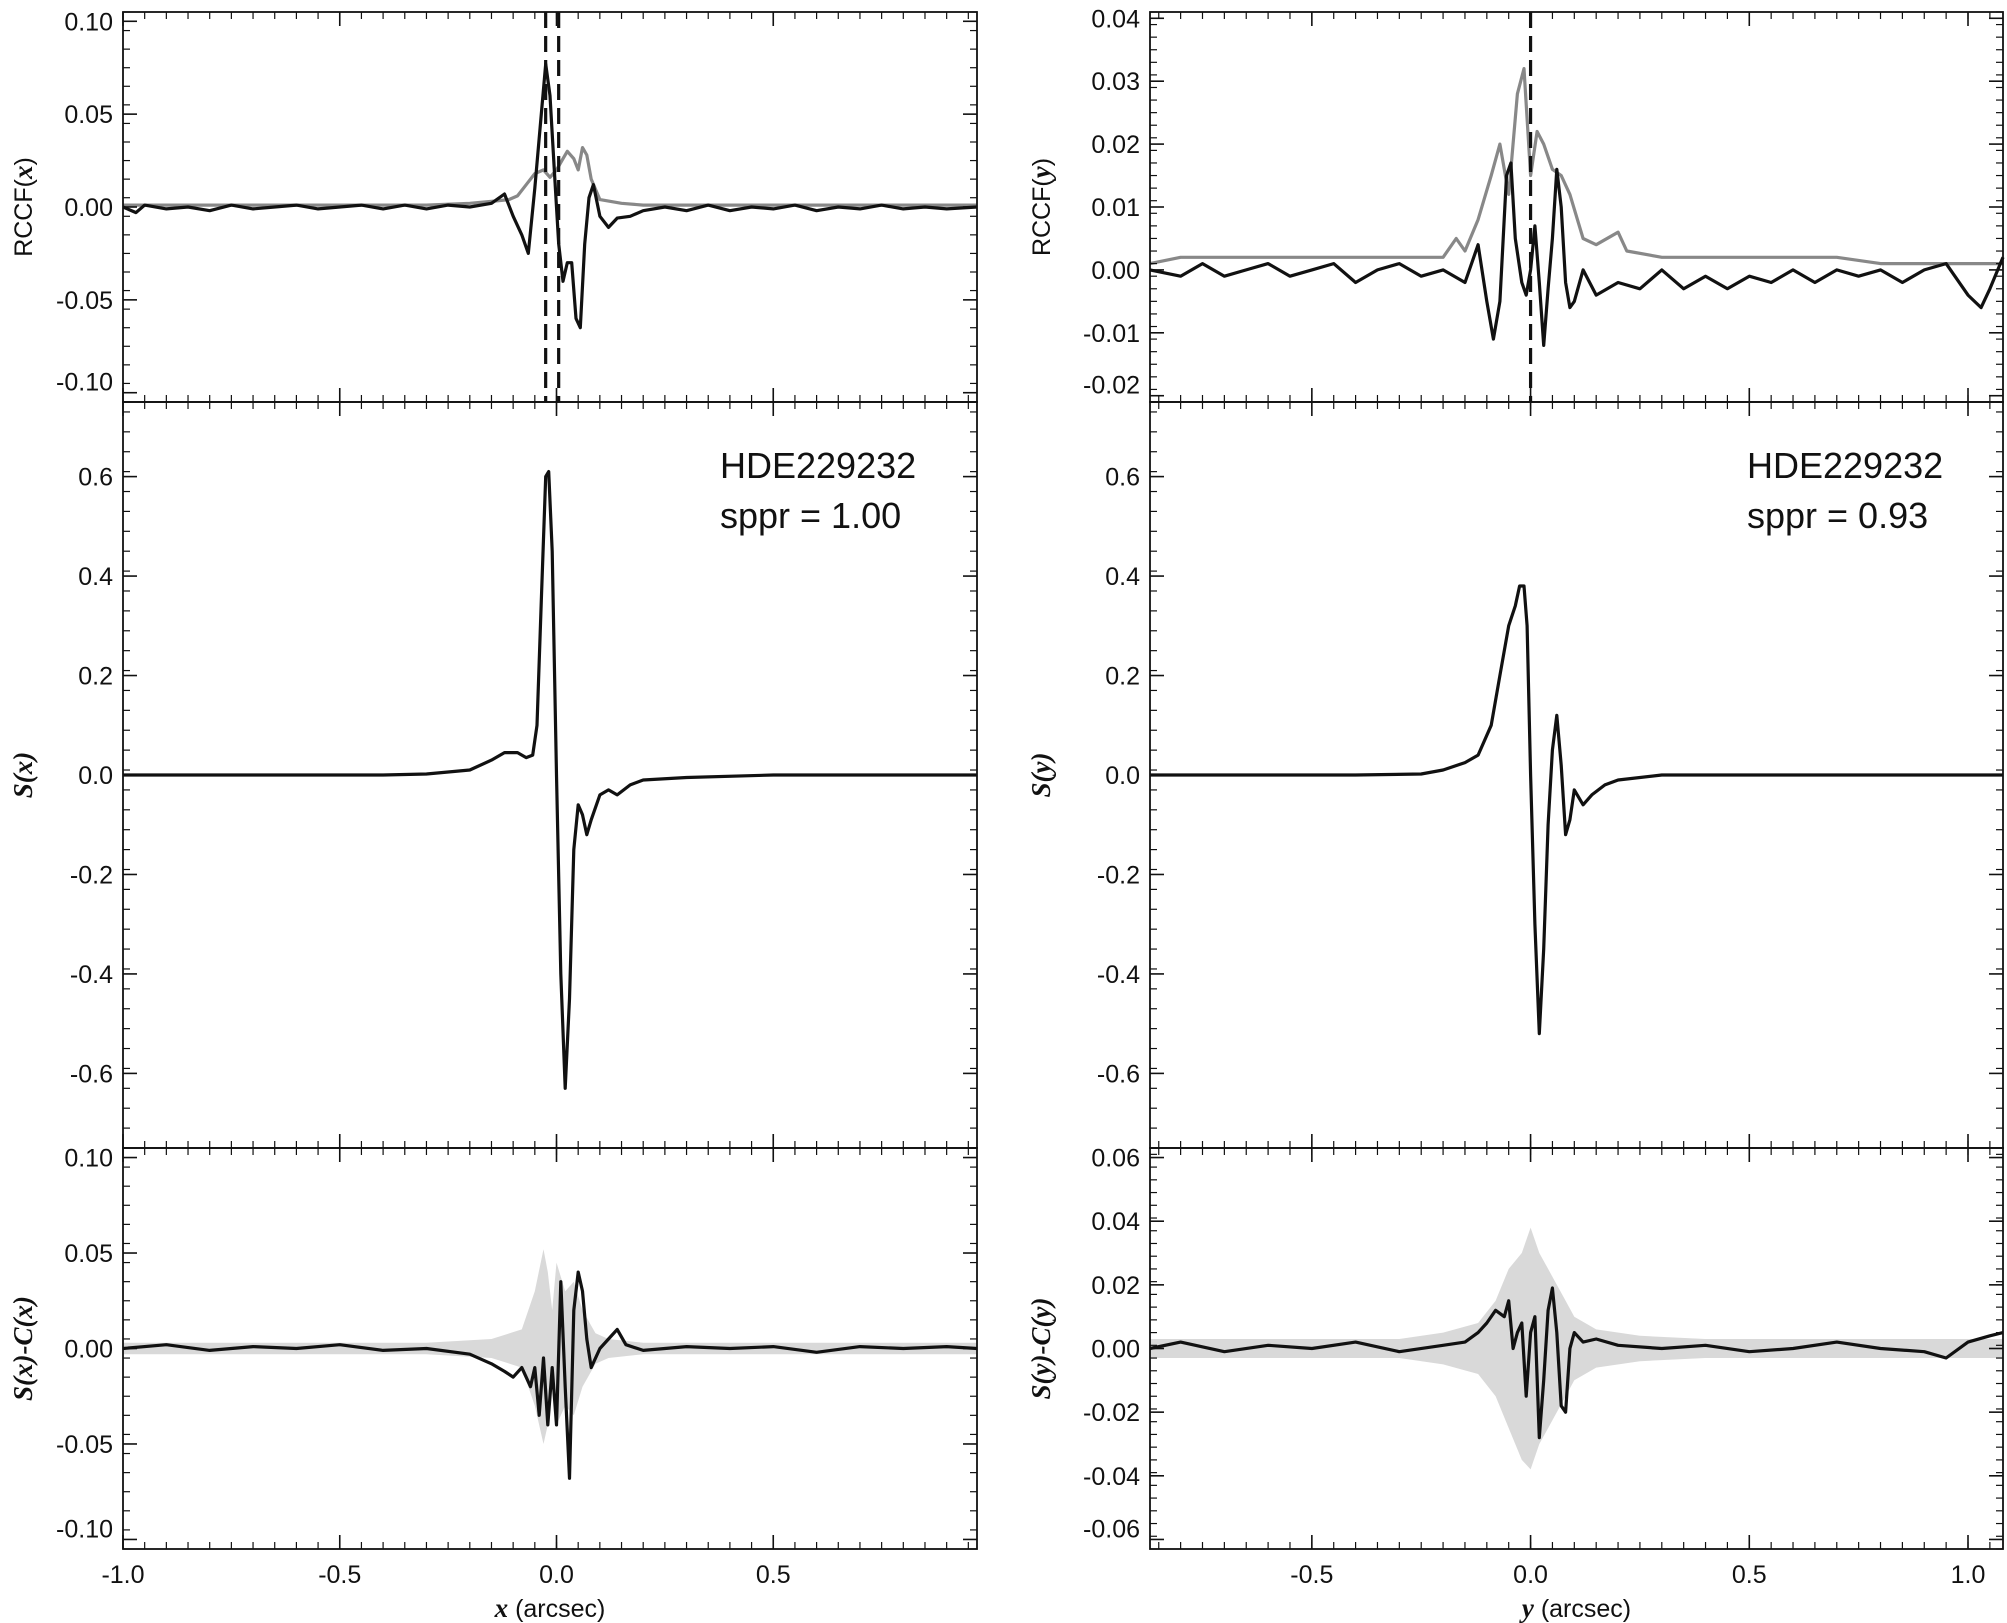 The height and width of the screenshot is (1623, 2007). Describe the element at coordinates (122, 1575) in the screenshot. I see `x-tick-label: -1.0` at that location.